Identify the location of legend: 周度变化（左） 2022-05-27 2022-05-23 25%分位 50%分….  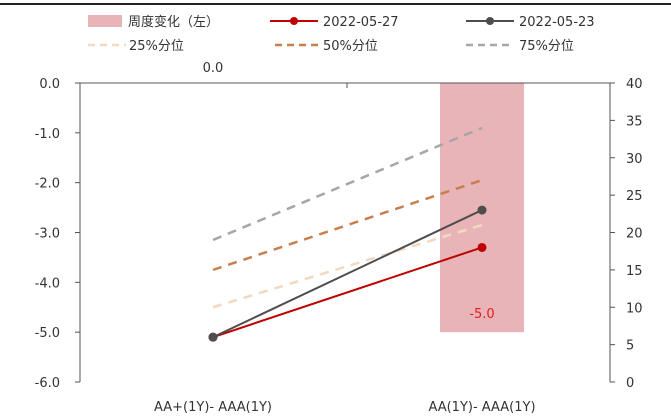
(341, 34).